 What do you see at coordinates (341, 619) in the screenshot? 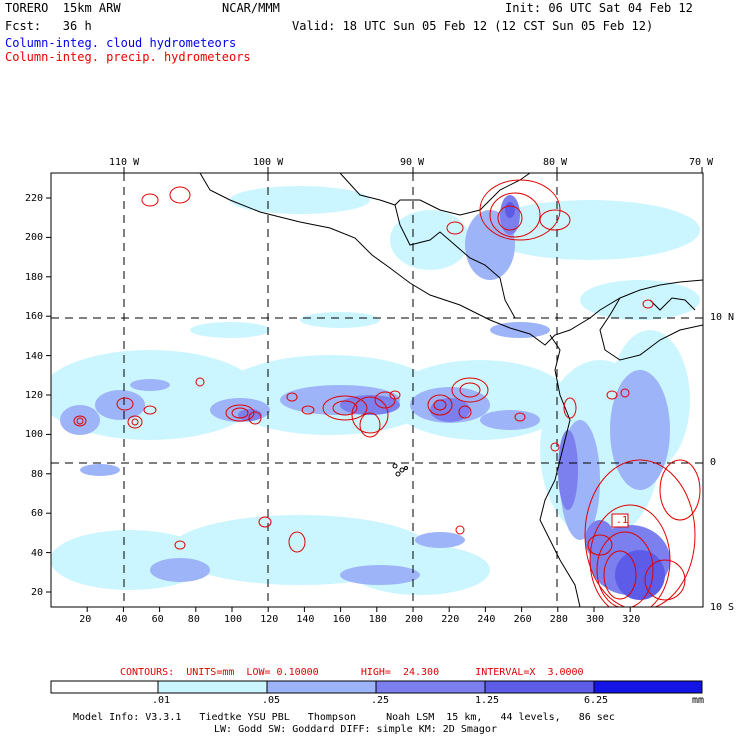
I see `x-tick-label: 160` at bounding box center [341, 619].